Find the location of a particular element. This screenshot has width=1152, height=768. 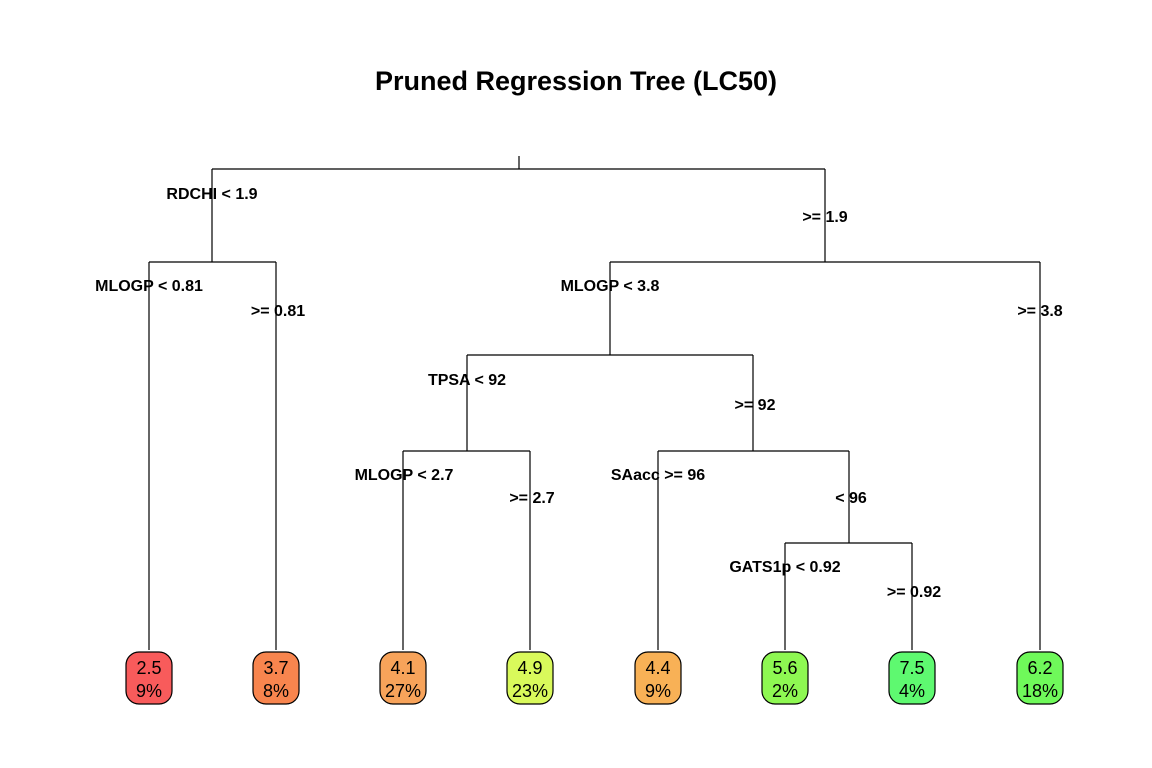

split-n3-right-label: >= 3.8 is located at coordinates (1039, 311).